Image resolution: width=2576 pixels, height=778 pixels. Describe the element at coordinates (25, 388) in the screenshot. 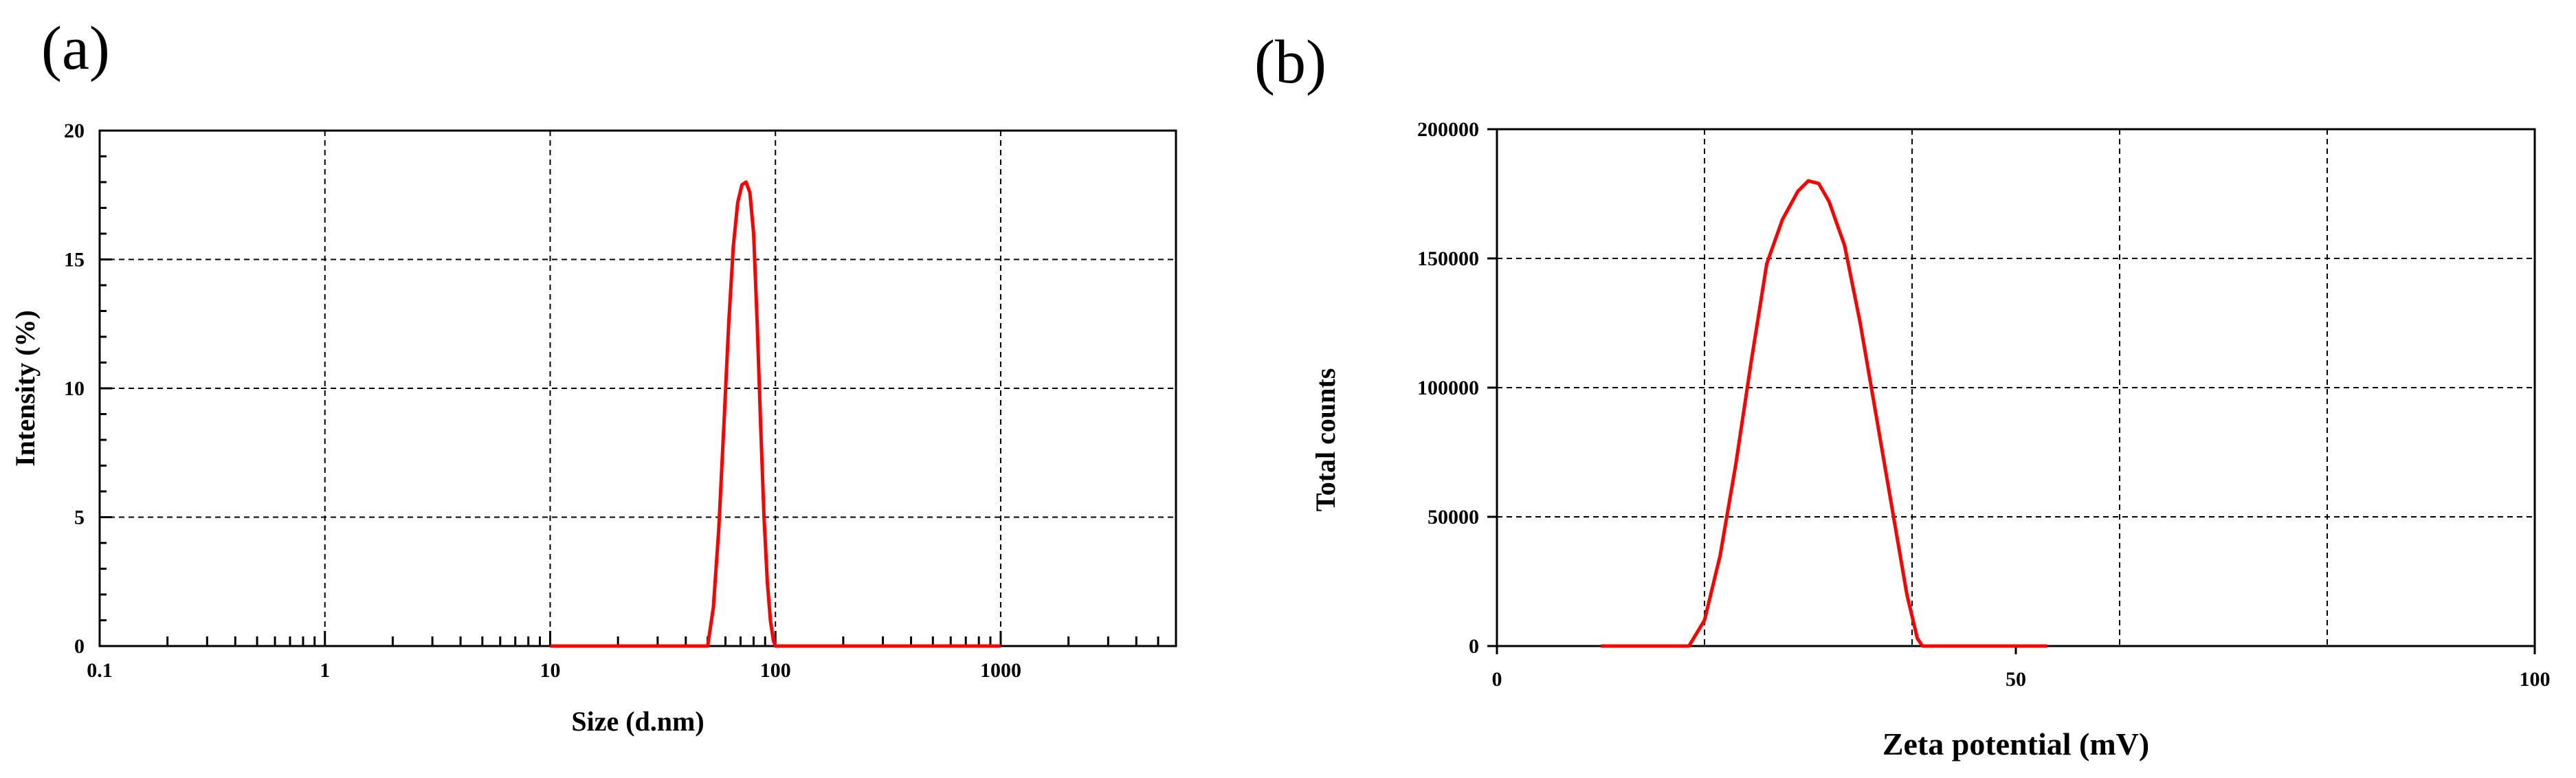

I see `panel-a-y-axis-label: Intensity (%)` at that location.